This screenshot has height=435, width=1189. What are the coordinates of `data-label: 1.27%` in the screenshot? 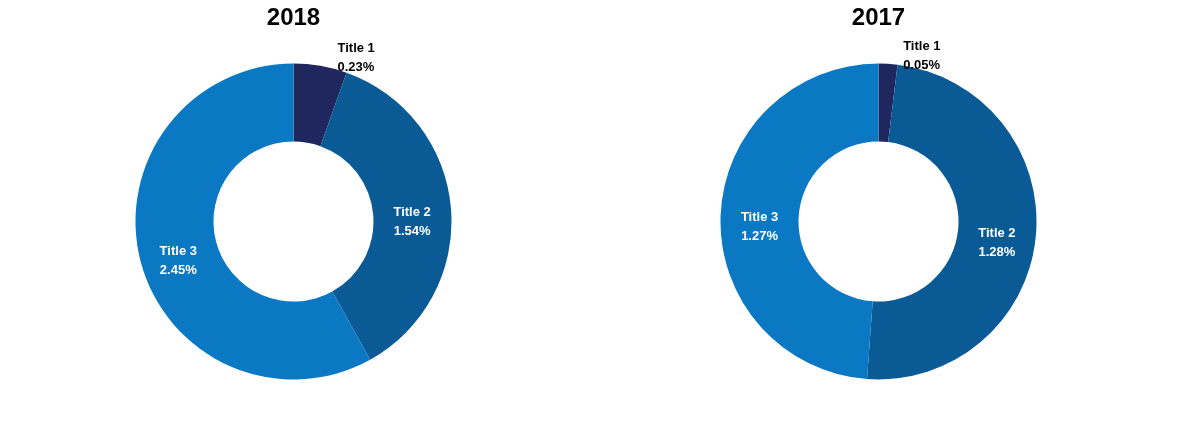 It's located at (760, 236).